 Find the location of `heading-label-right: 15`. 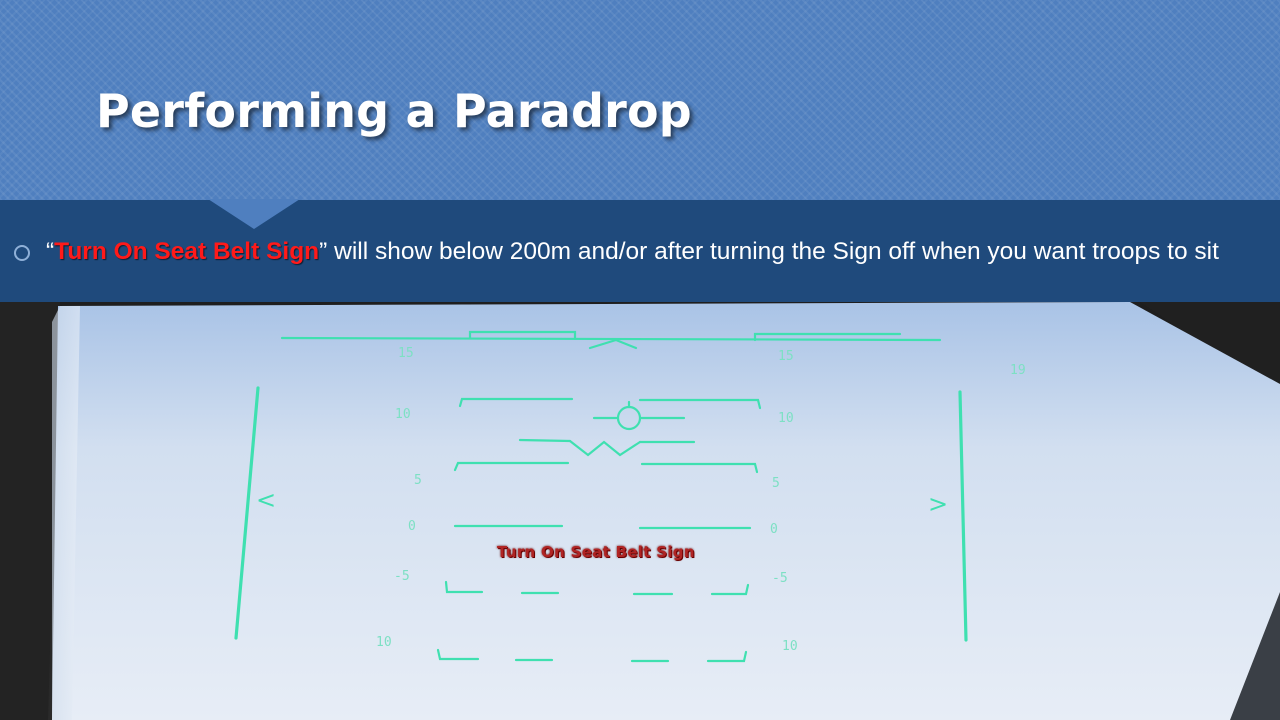

heading-label-right: 15 is located at coordinates (786, 356).